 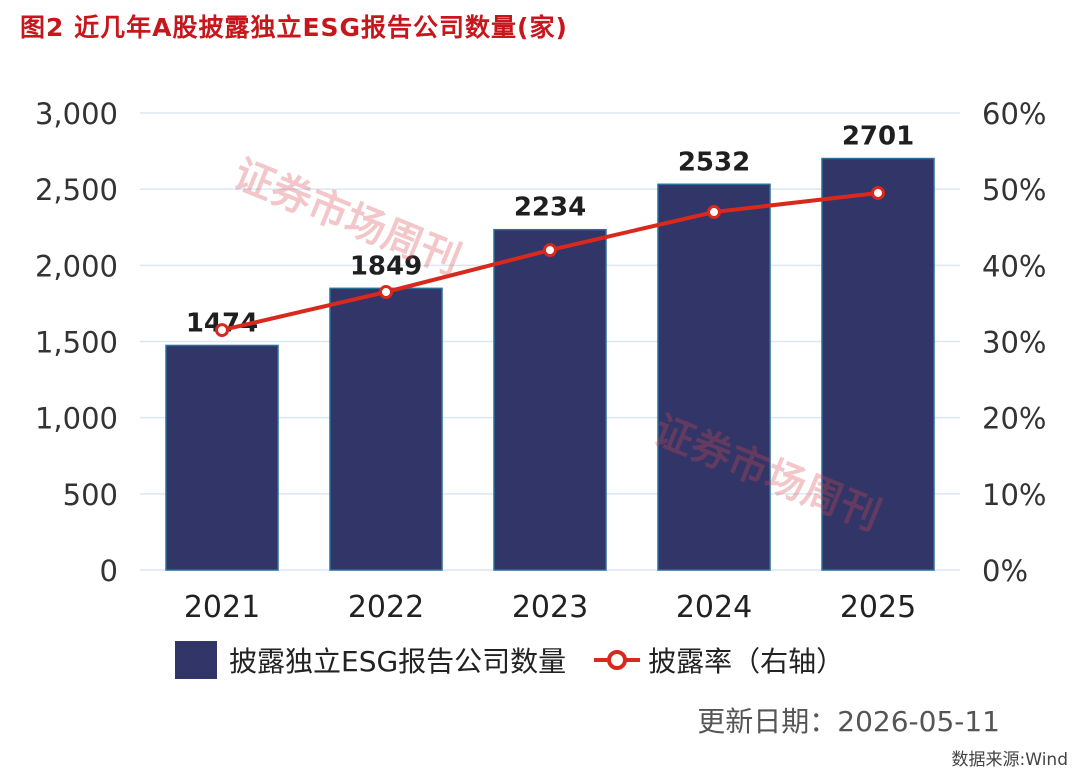 What do you see at coordinates (878, 137) in the screenshot?
I see `bar-data-label: 2701` at bounding box center [878, 137].